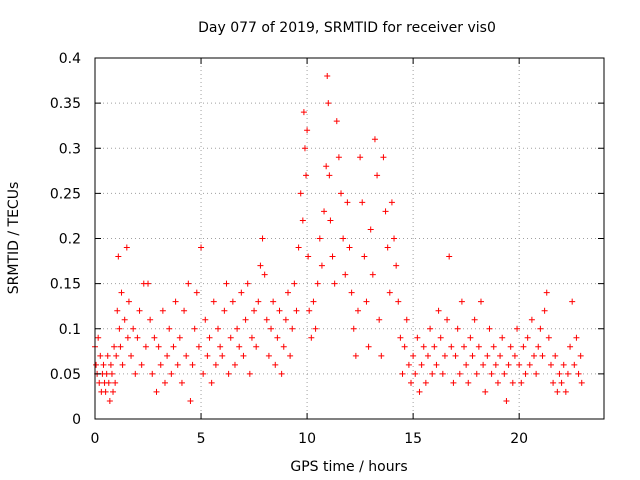 Image resolution: width=640 pixels, height=480 pixels. Describe the element at coordinates (76, 420) in the screenshot. I see `y-tick-label: 0` at that location.